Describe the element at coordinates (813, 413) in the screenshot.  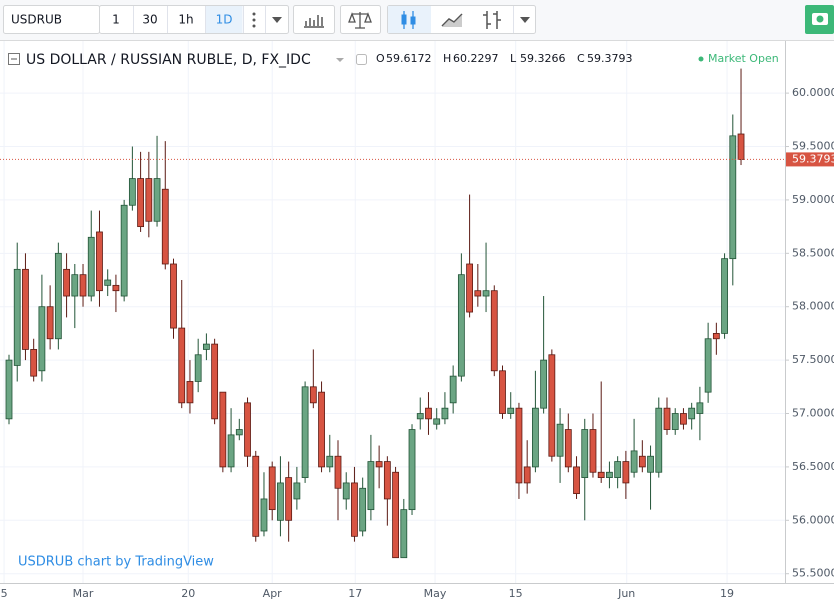
I see `y-tick-label: 57.0000` at that location.